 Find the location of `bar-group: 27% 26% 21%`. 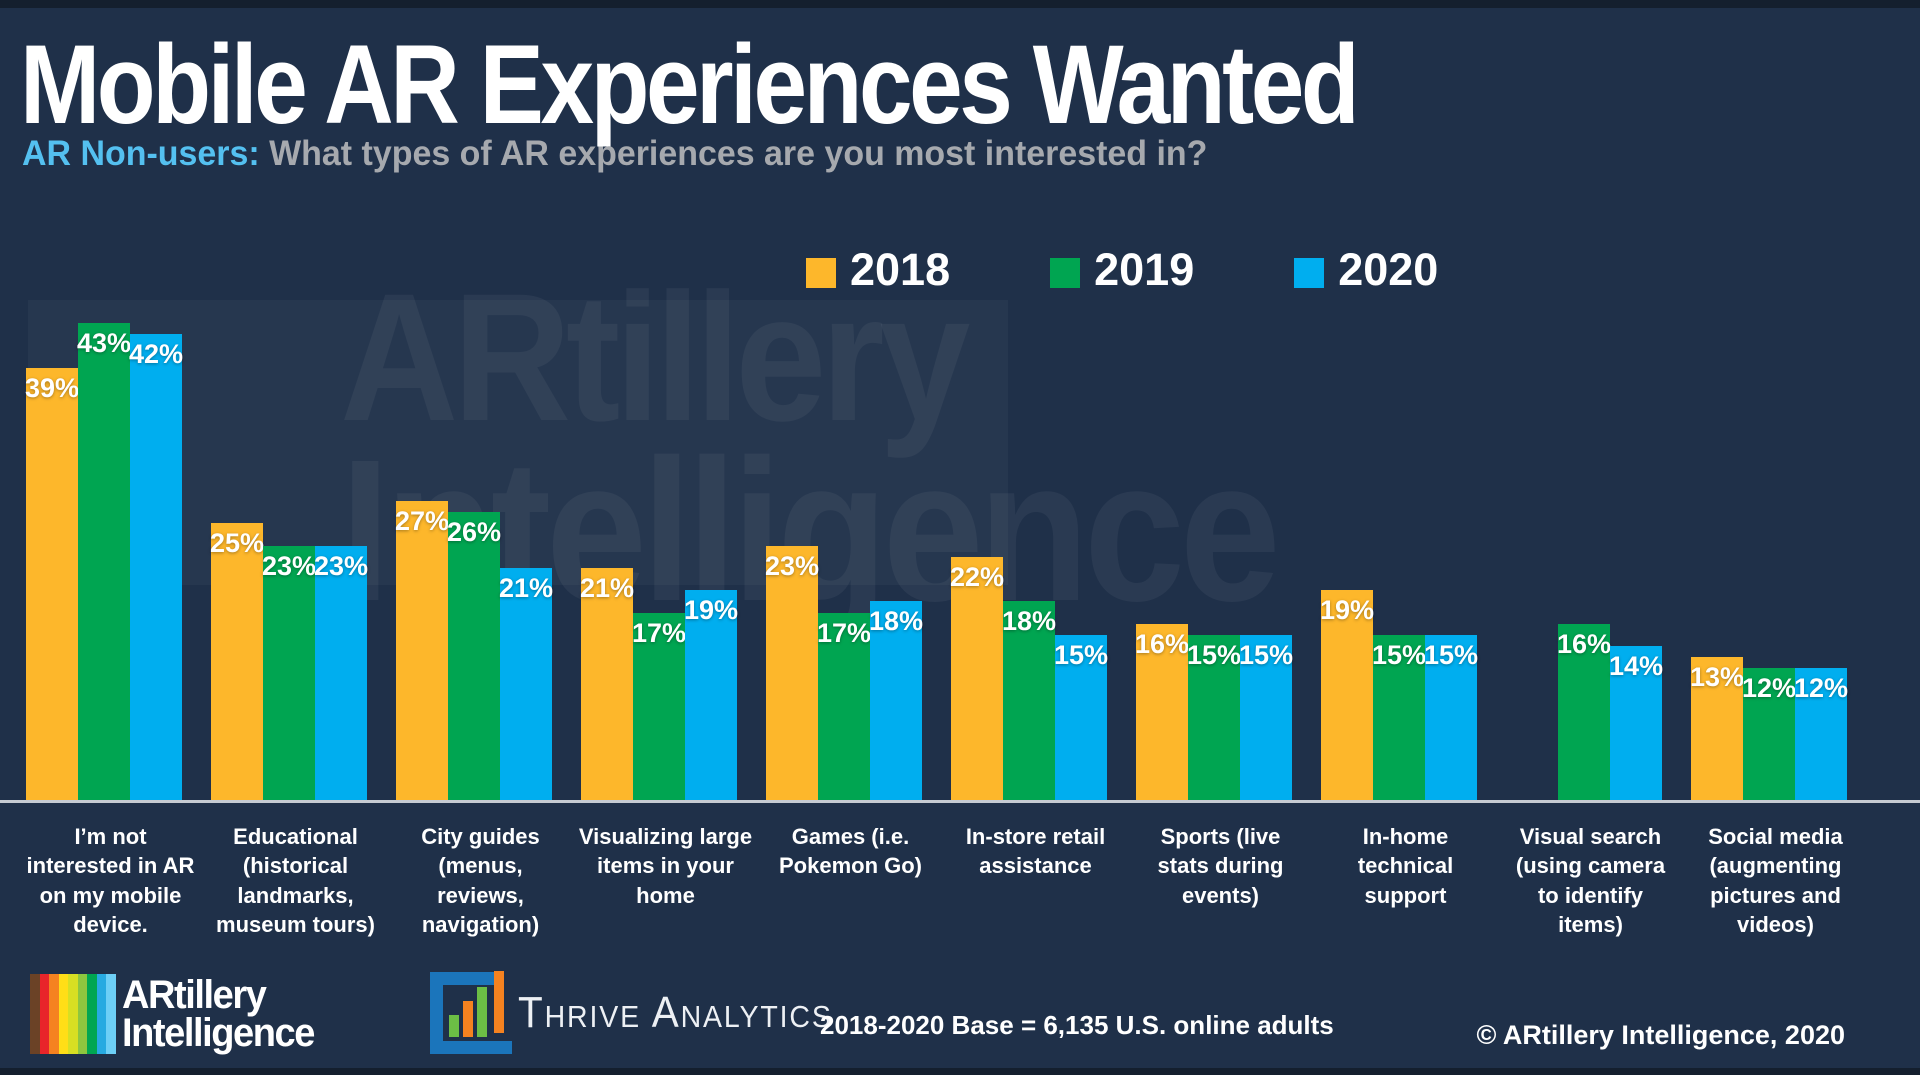

bar-group: 27% 26% 21% is located at coordinates (480, 651).